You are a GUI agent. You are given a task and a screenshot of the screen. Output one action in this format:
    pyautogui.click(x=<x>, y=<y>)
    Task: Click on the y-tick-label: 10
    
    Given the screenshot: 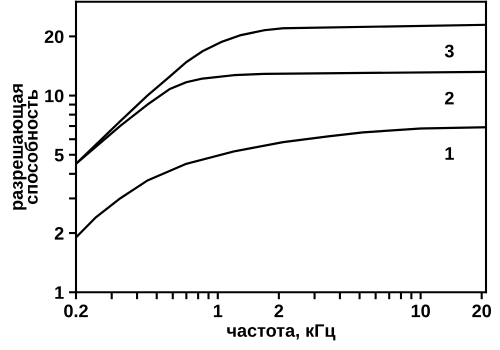 What is the action you would take?
    pyautogui.click(x=54, y=96)
    